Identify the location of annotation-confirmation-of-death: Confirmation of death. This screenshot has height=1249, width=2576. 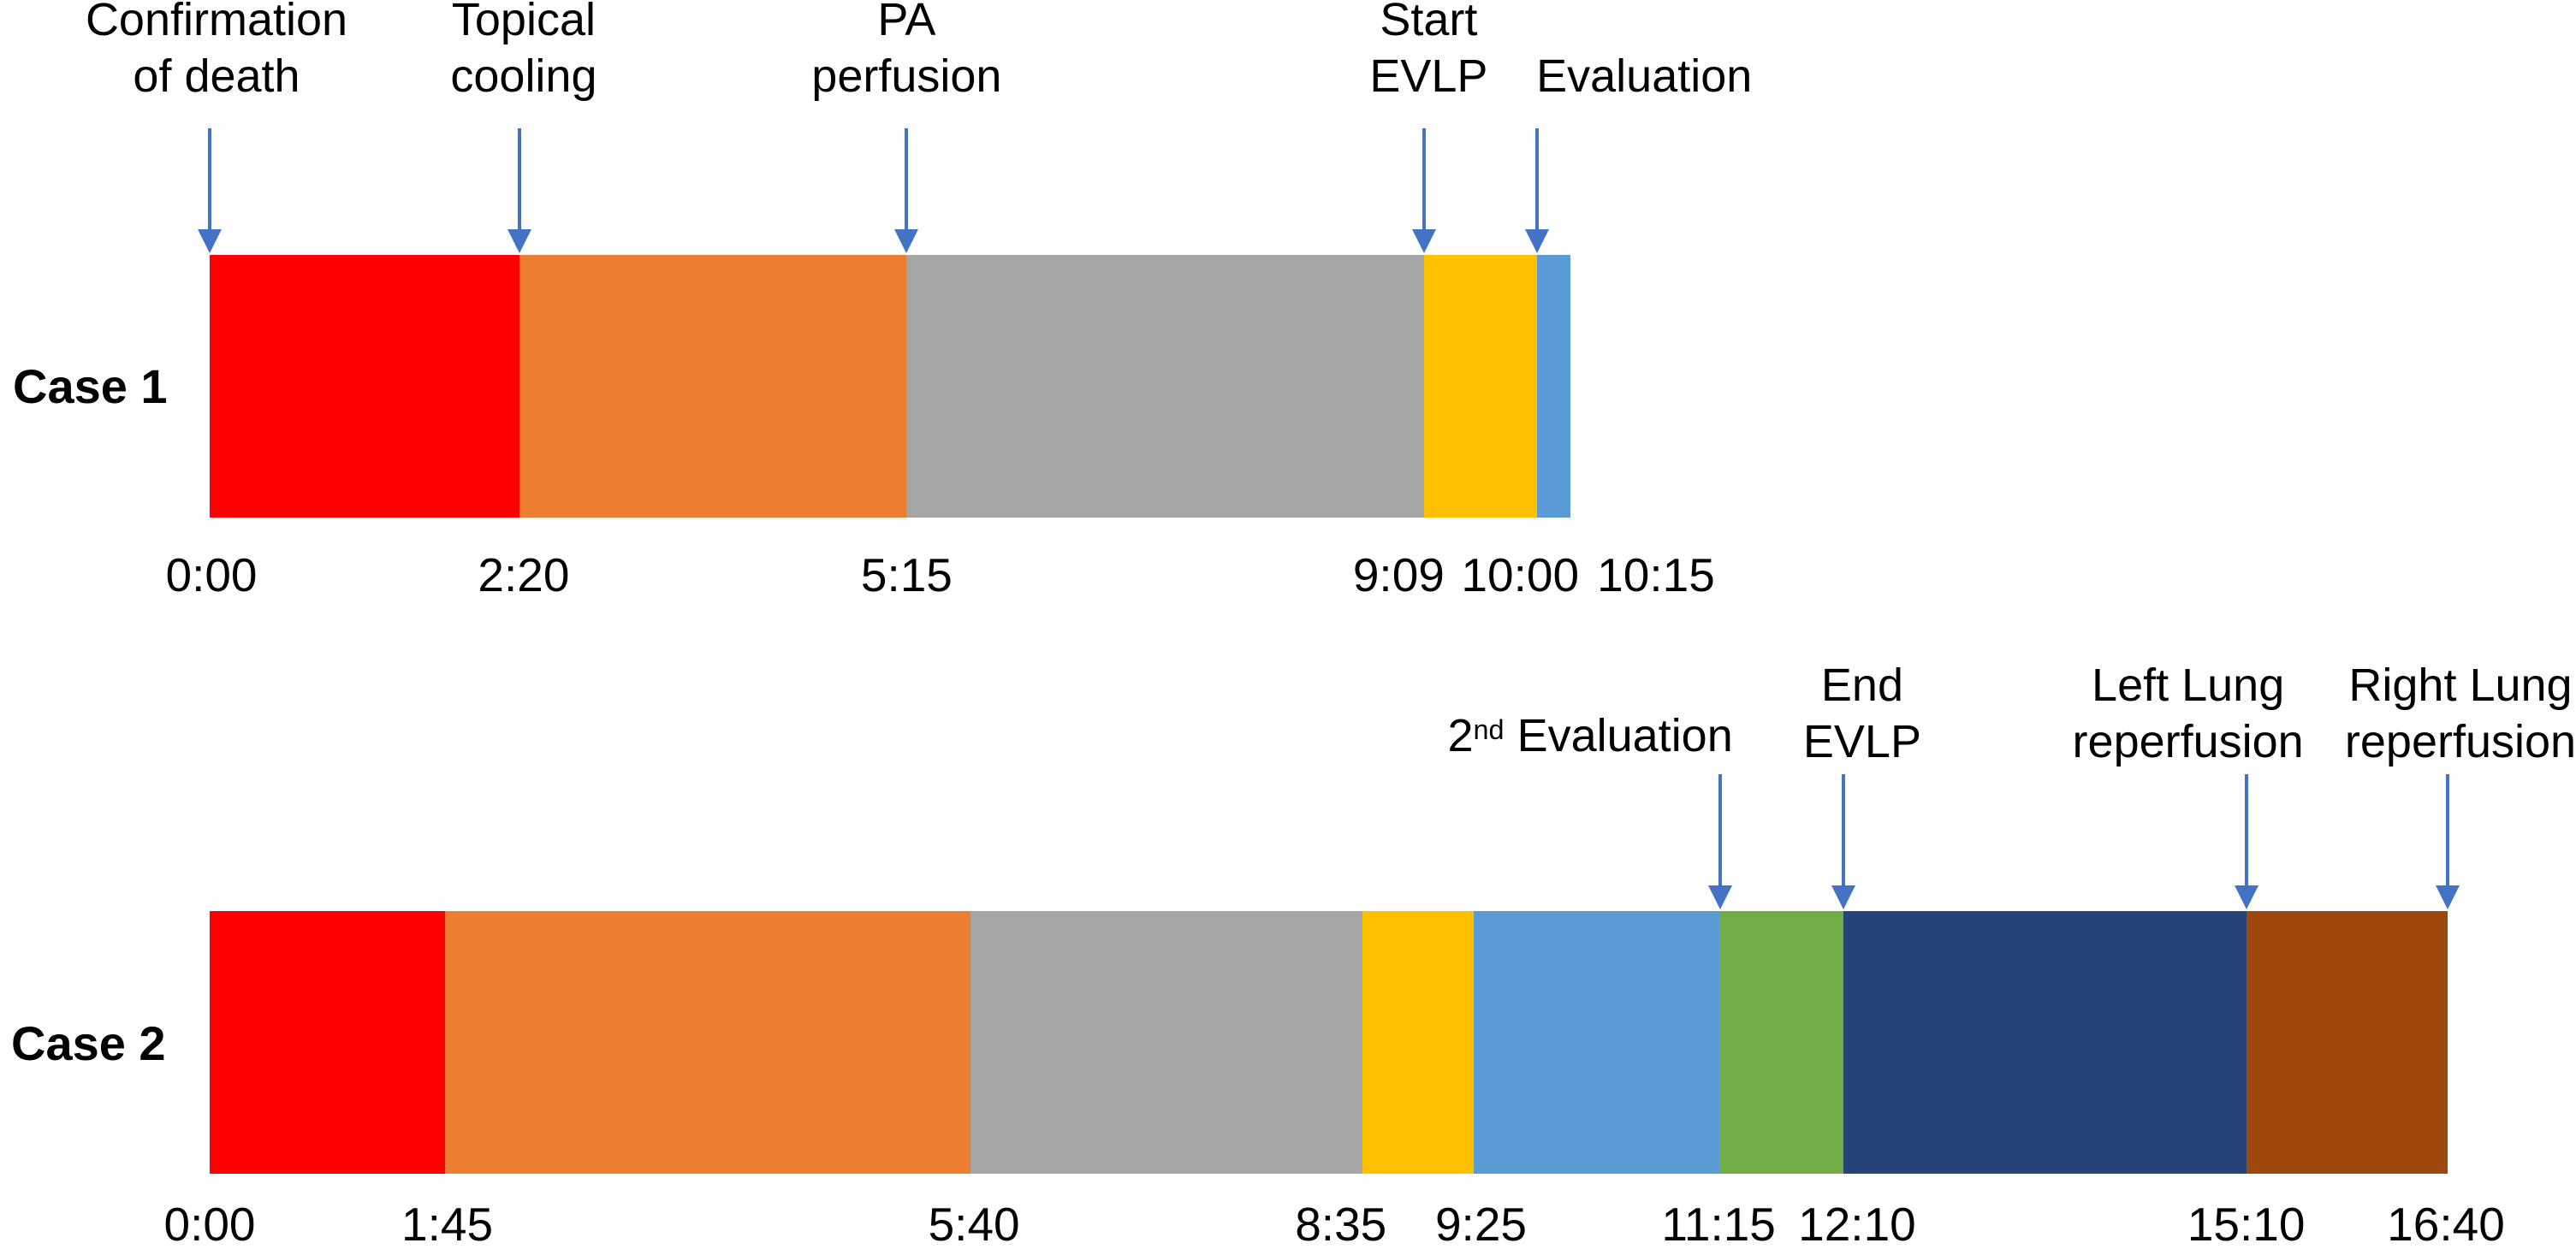
(216, 51).